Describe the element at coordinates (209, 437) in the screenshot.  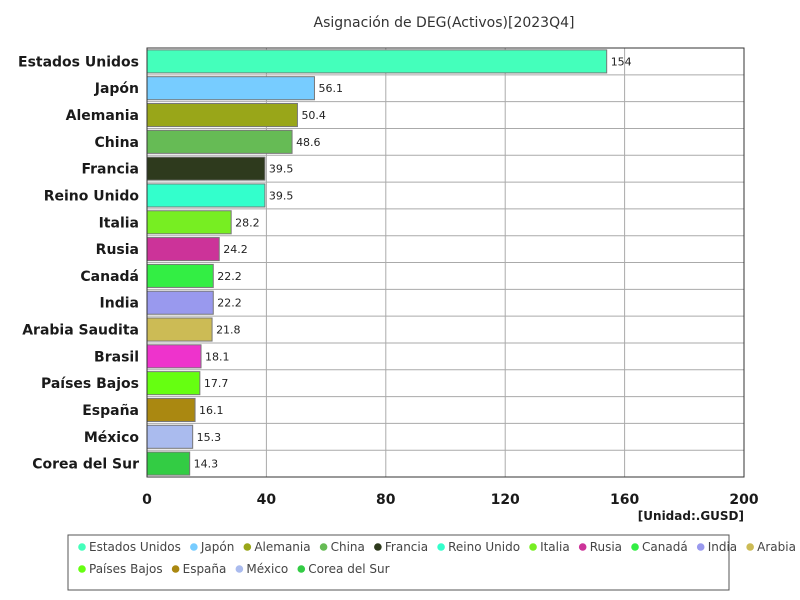
I see `value-label: 15.3` at that location.